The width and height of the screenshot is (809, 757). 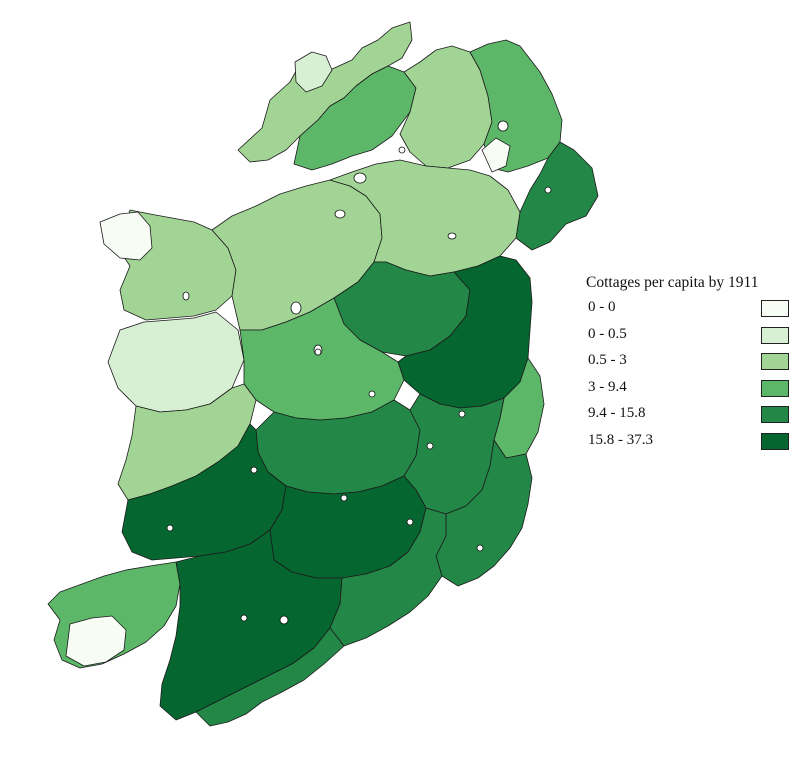 What do you see at coordinates (607, 333) in the screenshot?
I see `legend-label: 0 - 0.5` at bounding box center [607, 333].